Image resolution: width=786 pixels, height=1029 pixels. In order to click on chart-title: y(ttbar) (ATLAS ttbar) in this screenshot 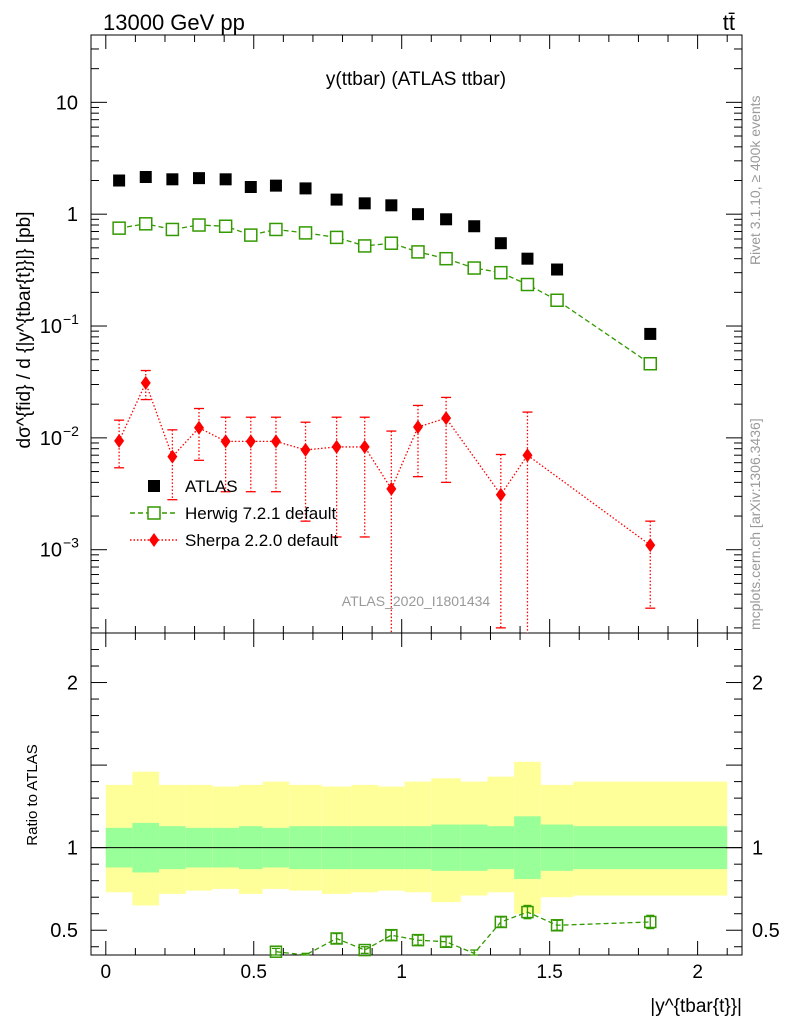, I will do `click(416, 79)`.